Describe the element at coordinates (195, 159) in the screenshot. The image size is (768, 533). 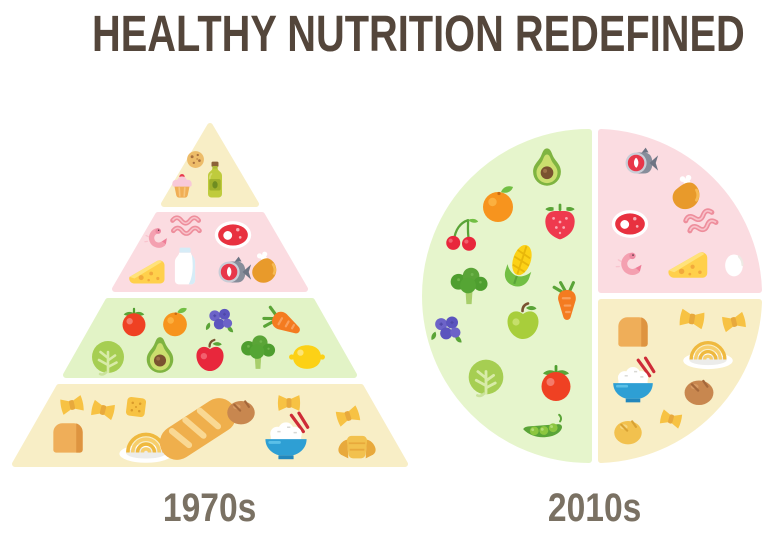
I see `cookie-icon` at that location.